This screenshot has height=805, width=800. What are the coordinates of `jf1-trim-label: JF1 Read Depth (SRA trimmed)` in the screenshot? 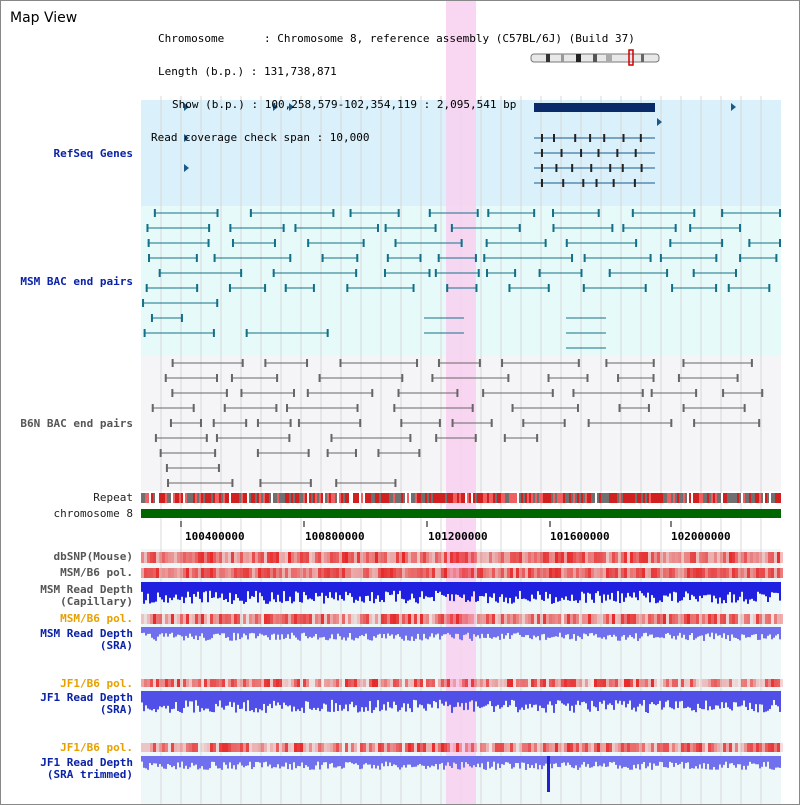 It's located at (86, 769).